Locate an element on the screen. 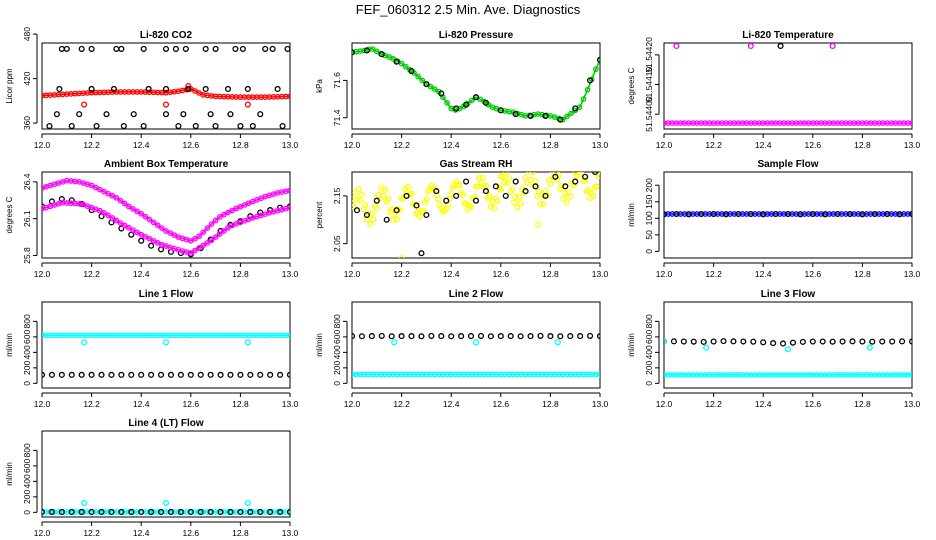 Image resolution: width=936 pixels, height=540 pixels. panel-title: Gas Stream RH is located at coordinates (476, 164).